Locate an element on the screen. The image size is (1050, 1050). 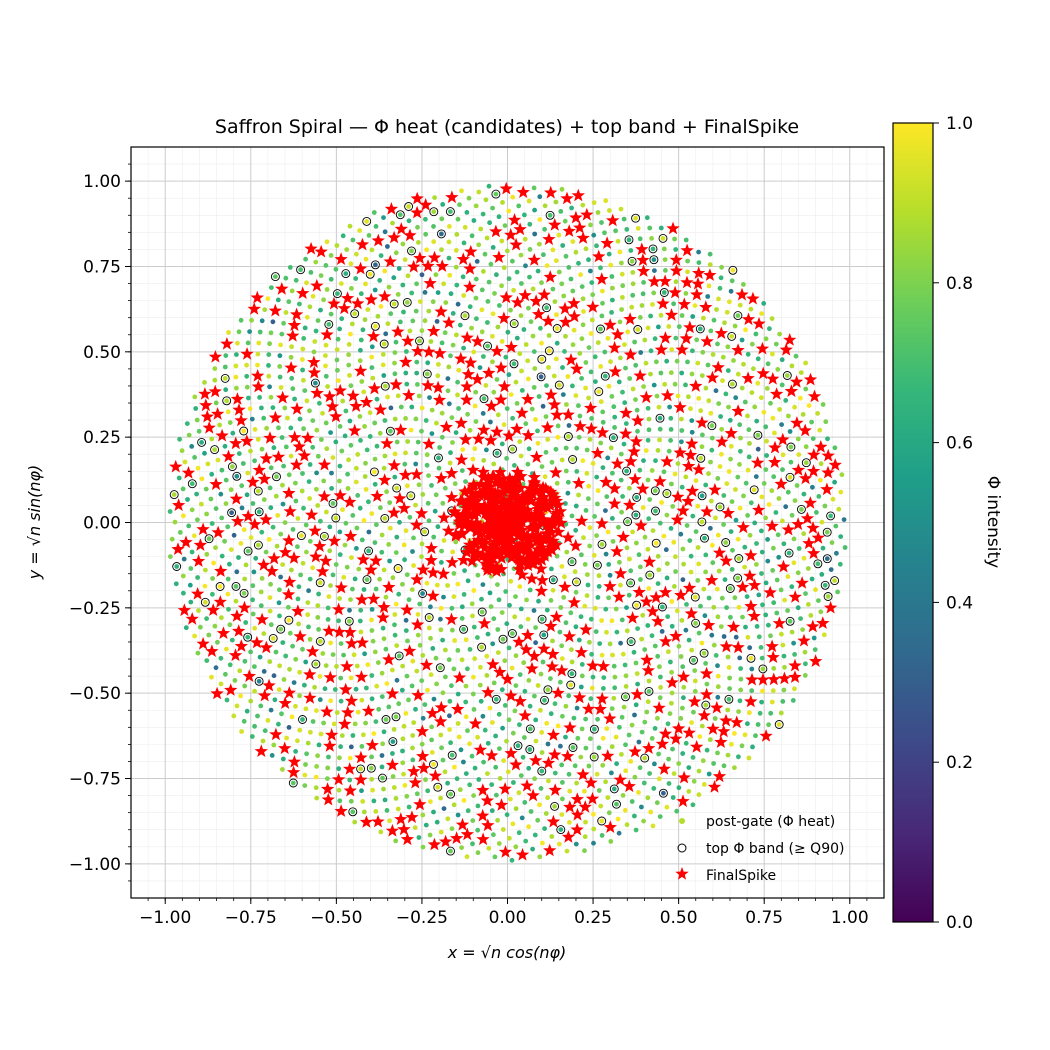
y-tick-label: 0.75 is located at coordinates (102, 267).